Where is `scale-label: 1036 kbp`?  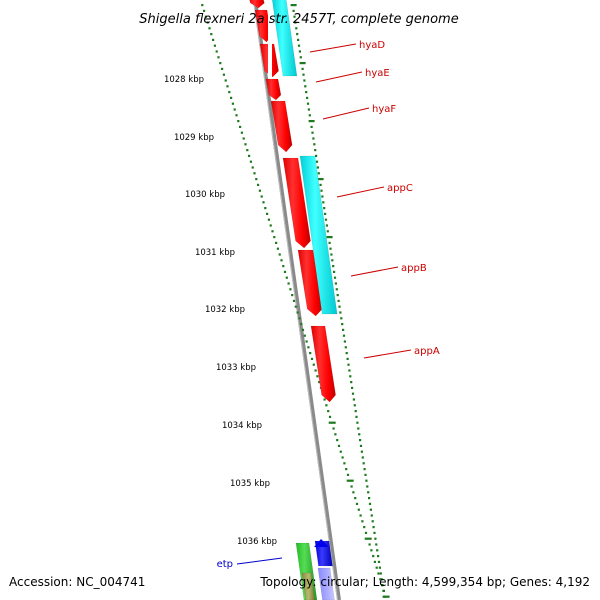
scale-label: 1036 kbp is located at coordinates (257, 542).